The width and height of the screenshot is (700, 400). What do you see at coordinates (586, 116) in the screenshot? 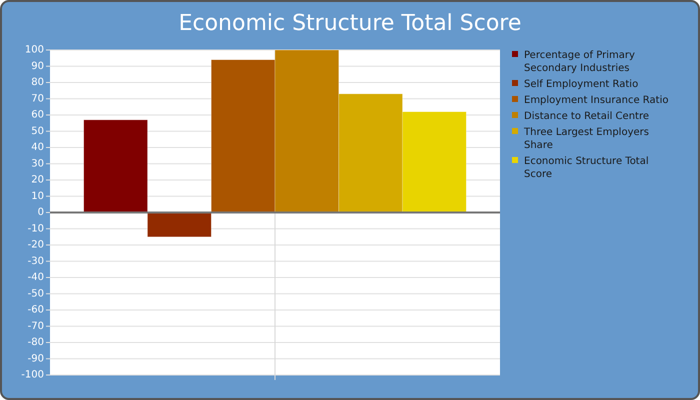
I see `legend-label: Distance to Retail Centre` at bounding box center [586, 116].